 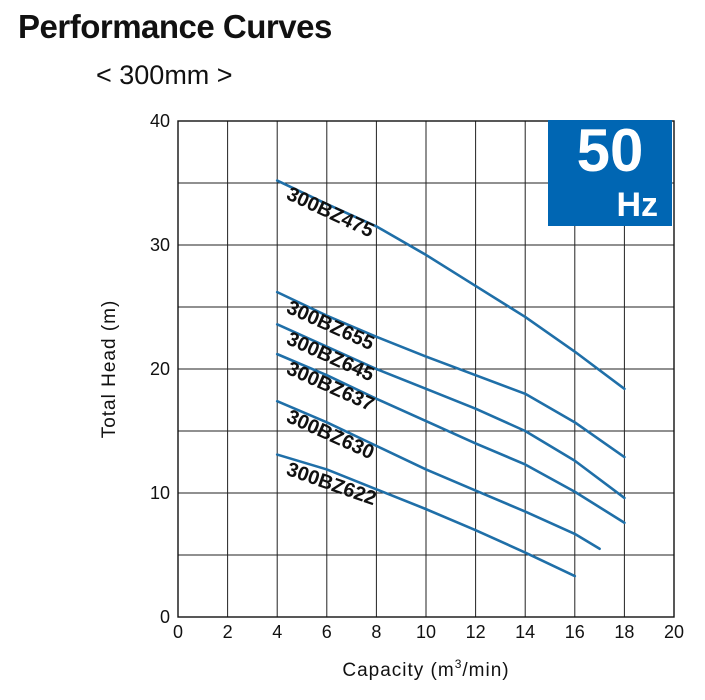 I want to click on chart-title: Performance Curves, so click(x=175, y=26).